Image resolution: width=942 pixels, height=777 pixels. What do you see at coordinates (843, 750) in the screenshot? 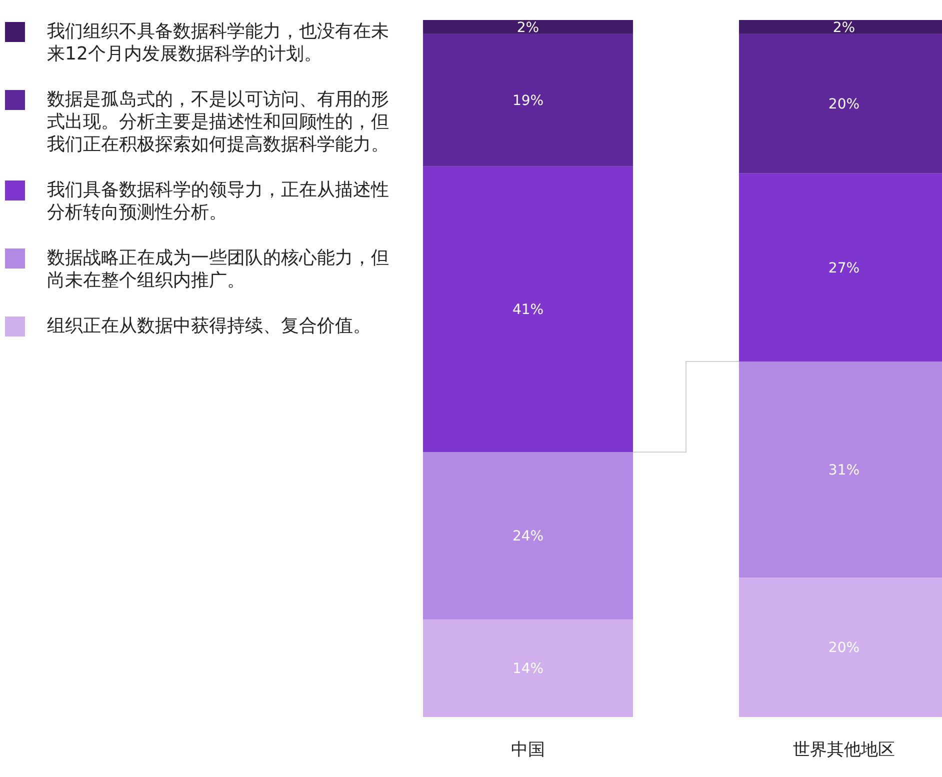
I see `x-tick-label: 世界其他地区` at bounding box center [843, 750].